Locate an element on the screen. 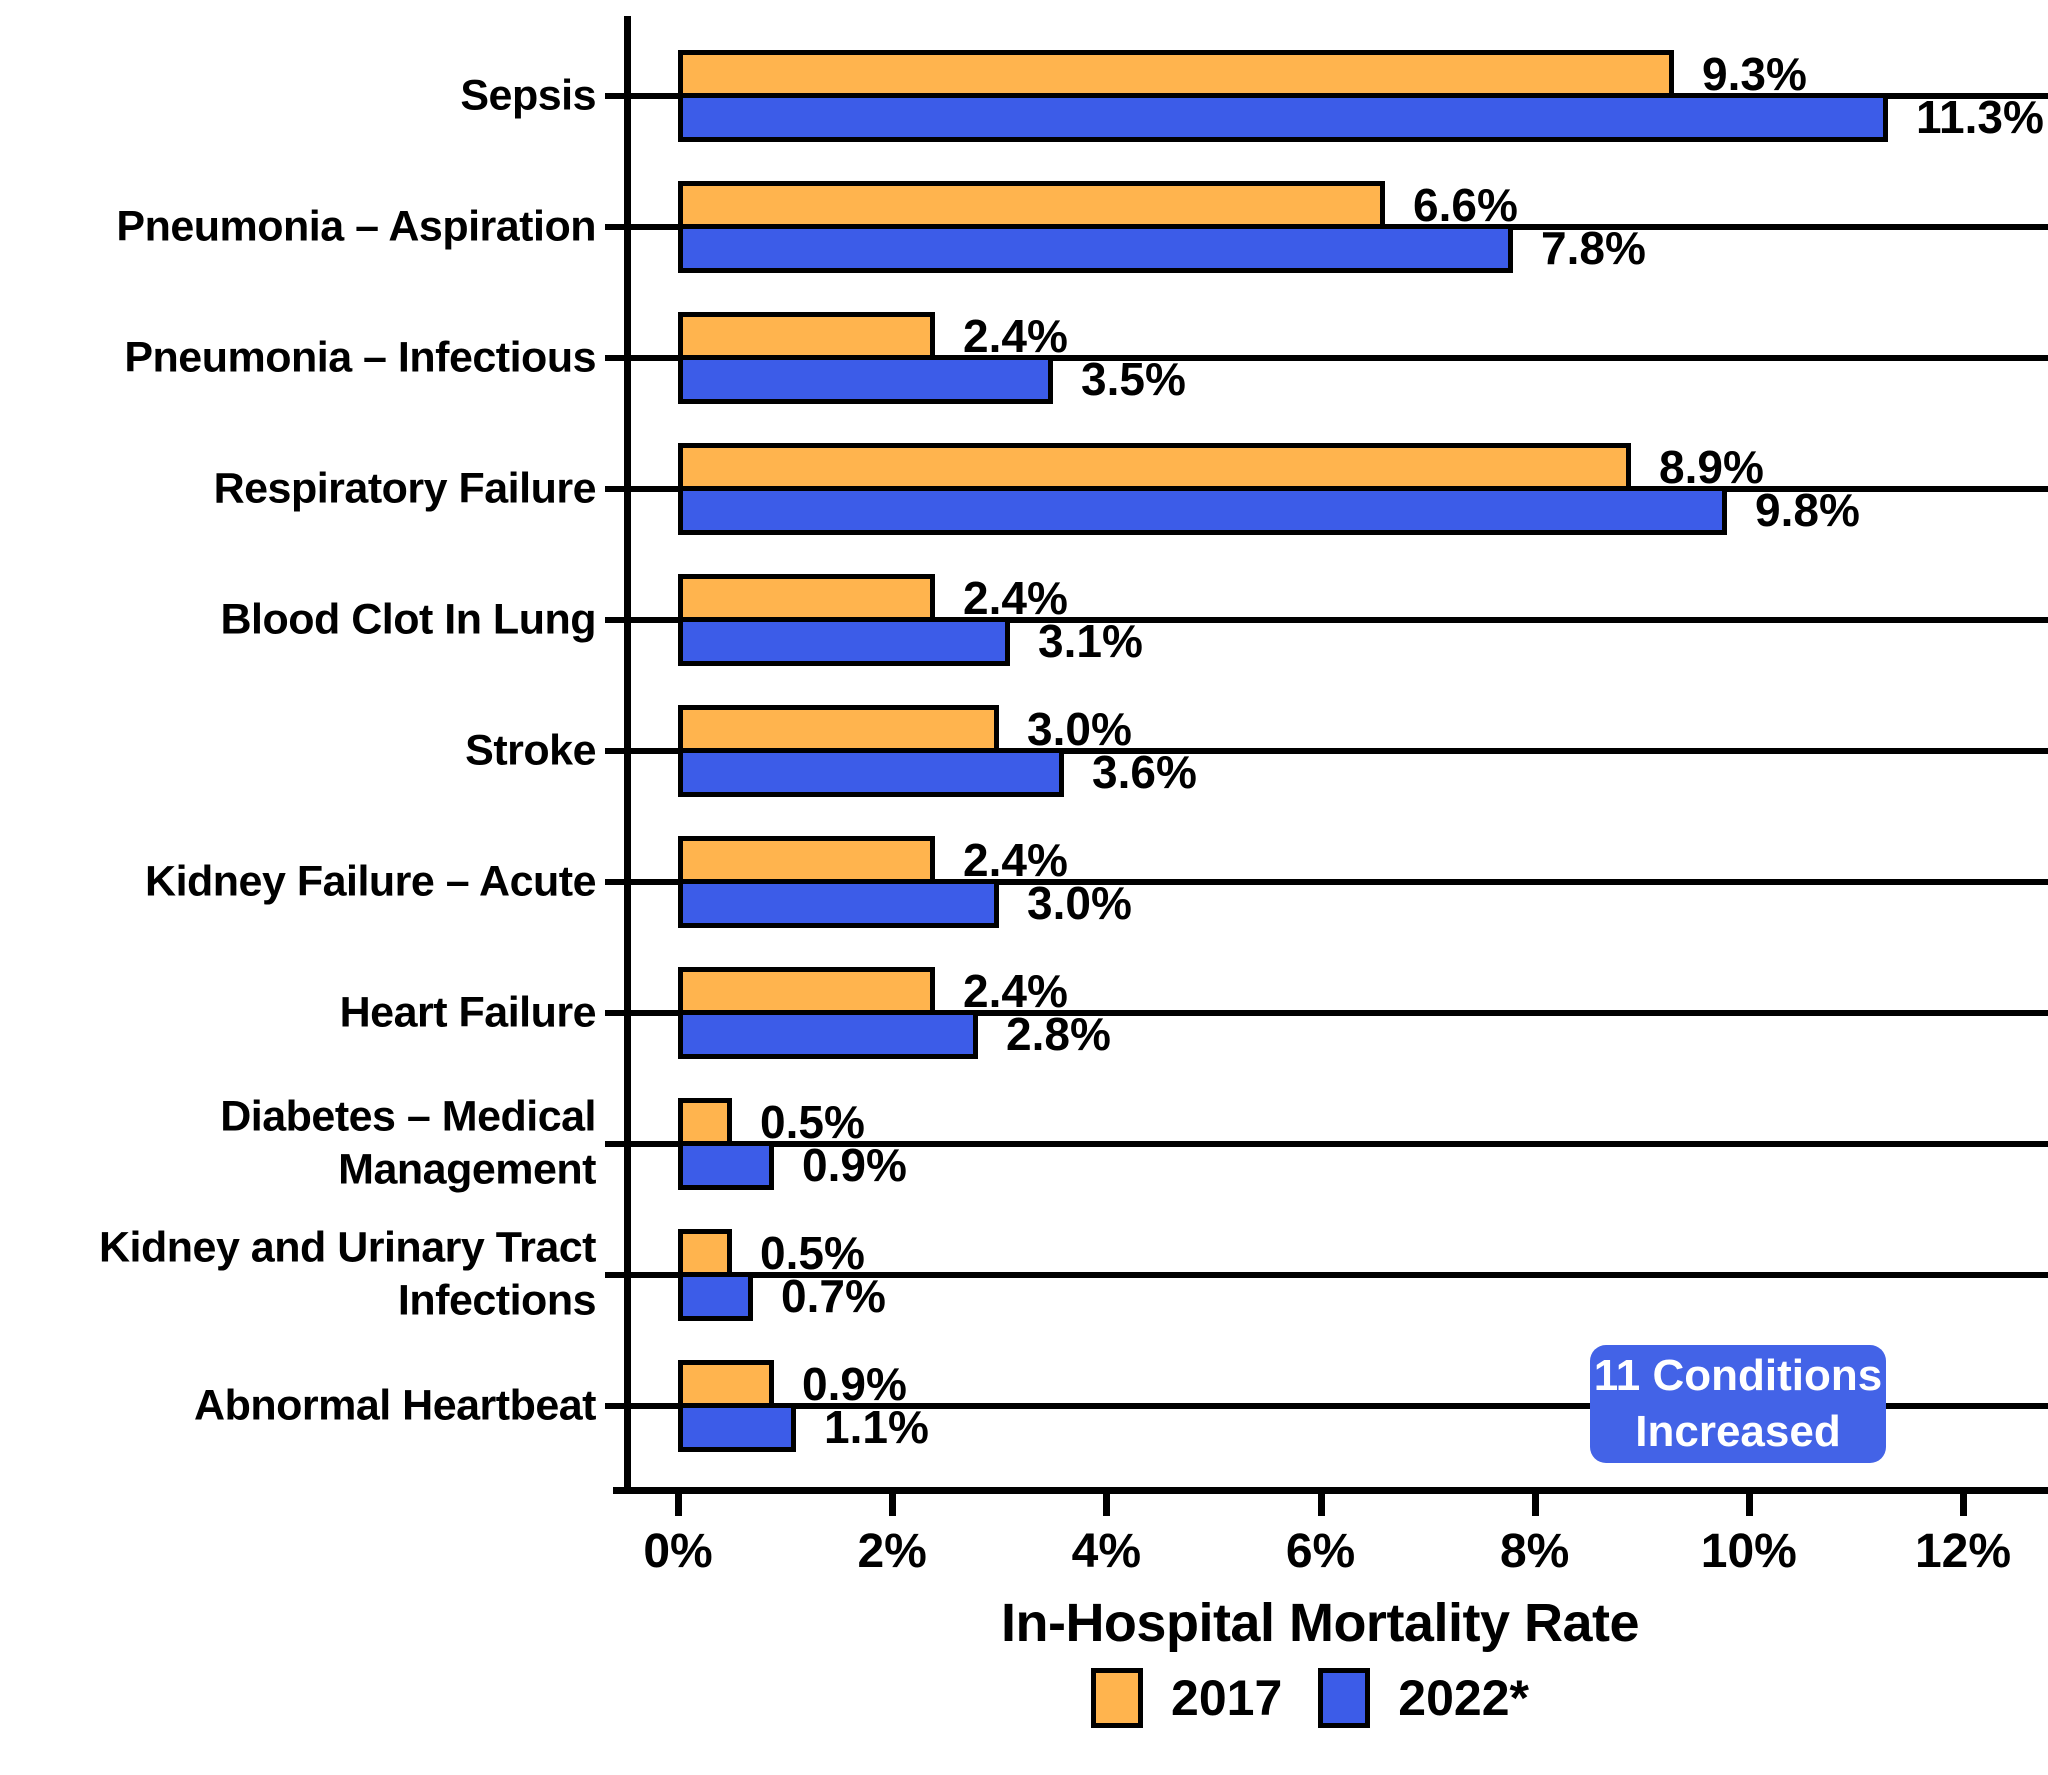 The image size is (2048, 1775). bar-value-2022: 9.8% is located at coordinates (1807, 509).